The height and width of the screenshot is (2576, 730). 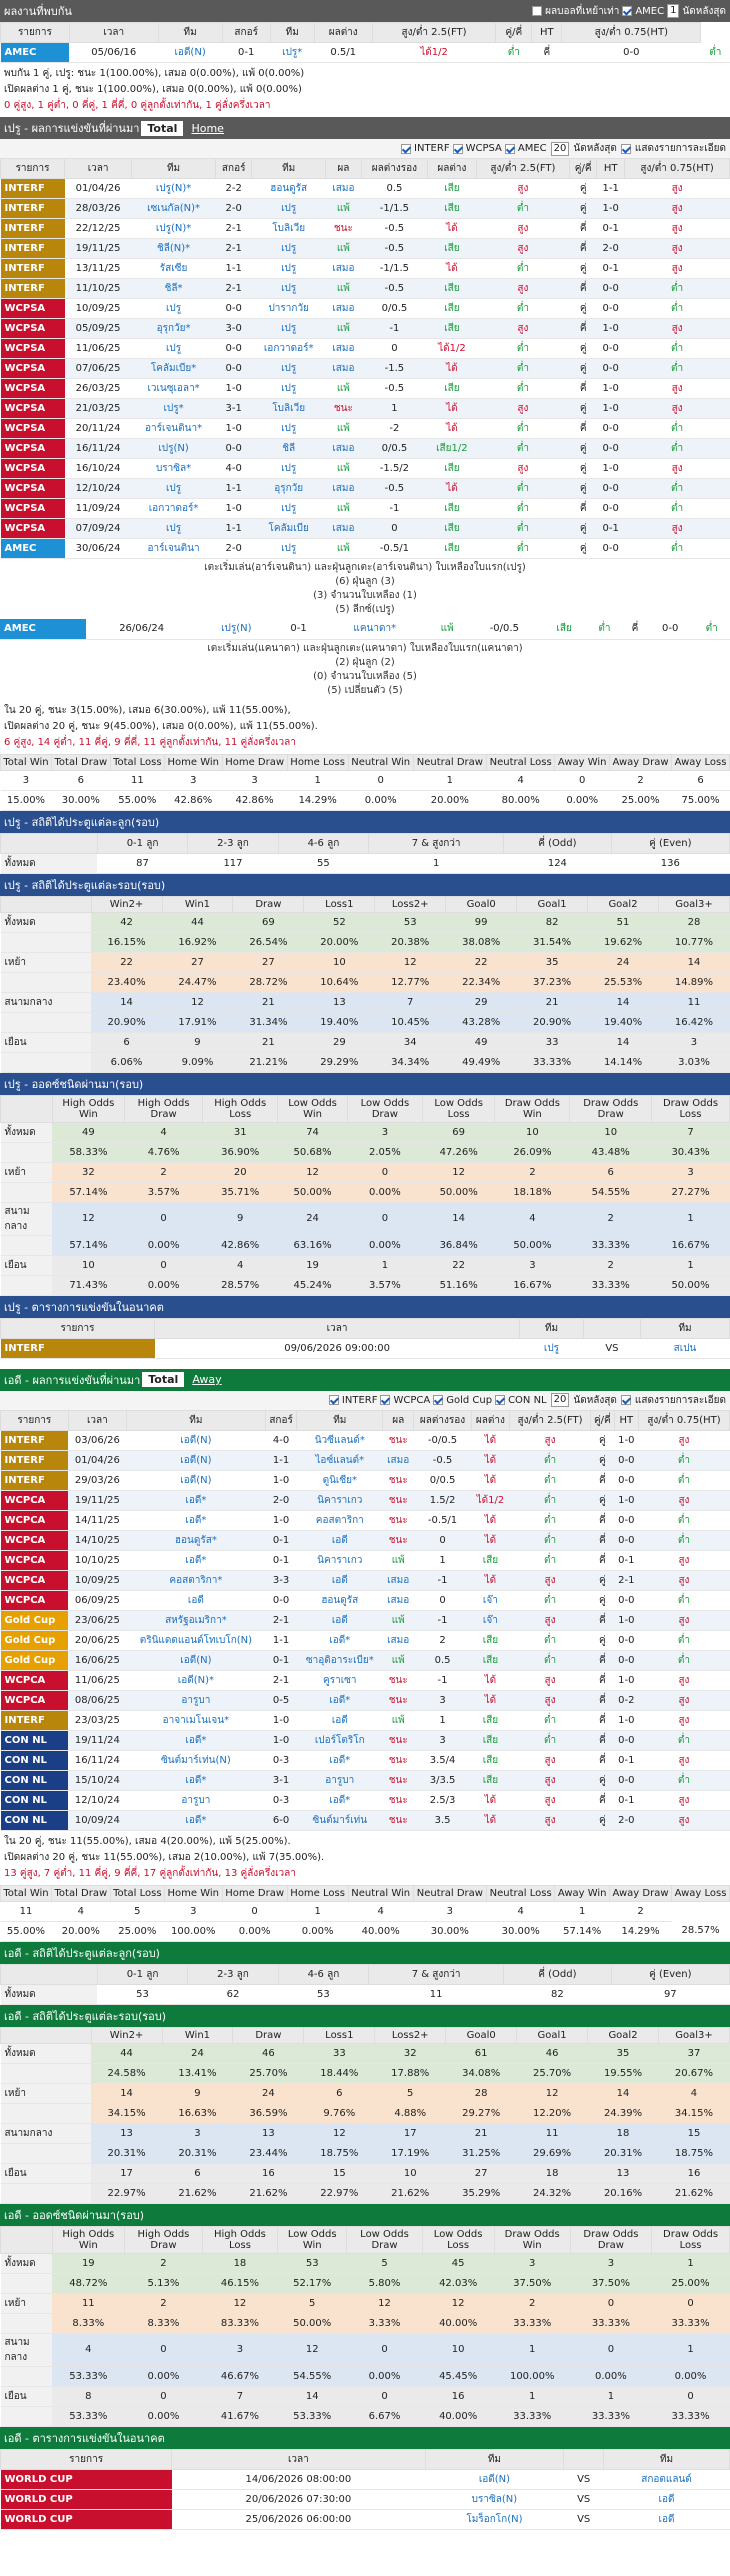 I want to click on adi-cell-2: เอดี(N)*, so click(x=196, y=1680).